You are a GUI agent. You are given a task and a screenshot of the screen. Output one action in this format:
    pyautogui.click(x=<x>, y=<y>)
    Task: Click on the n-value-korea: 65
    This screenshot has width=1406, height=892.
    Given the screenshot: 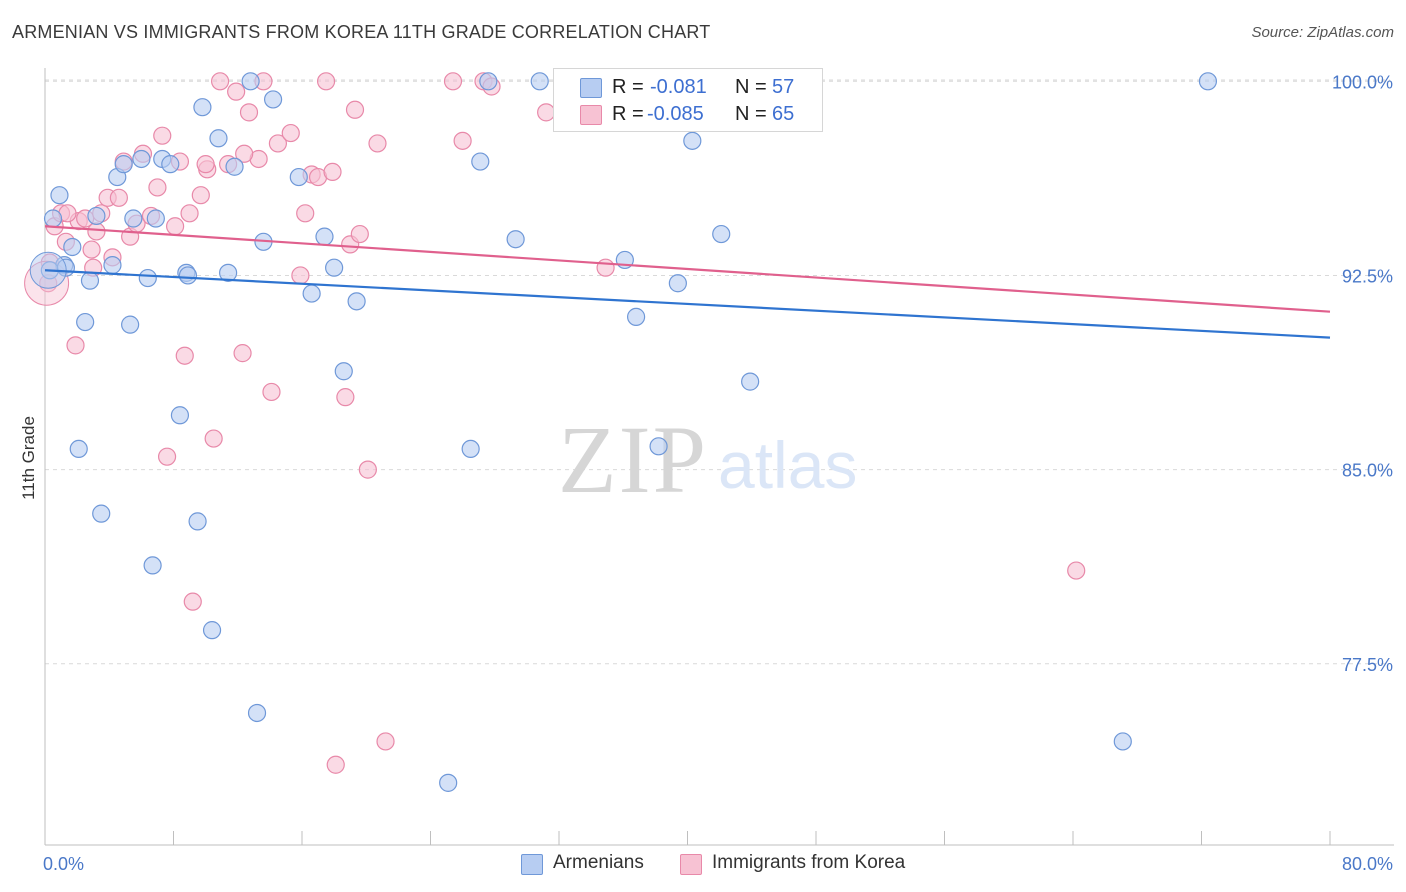 What is the action you would take?
    pyautogui.click(x=783, y=114)
    